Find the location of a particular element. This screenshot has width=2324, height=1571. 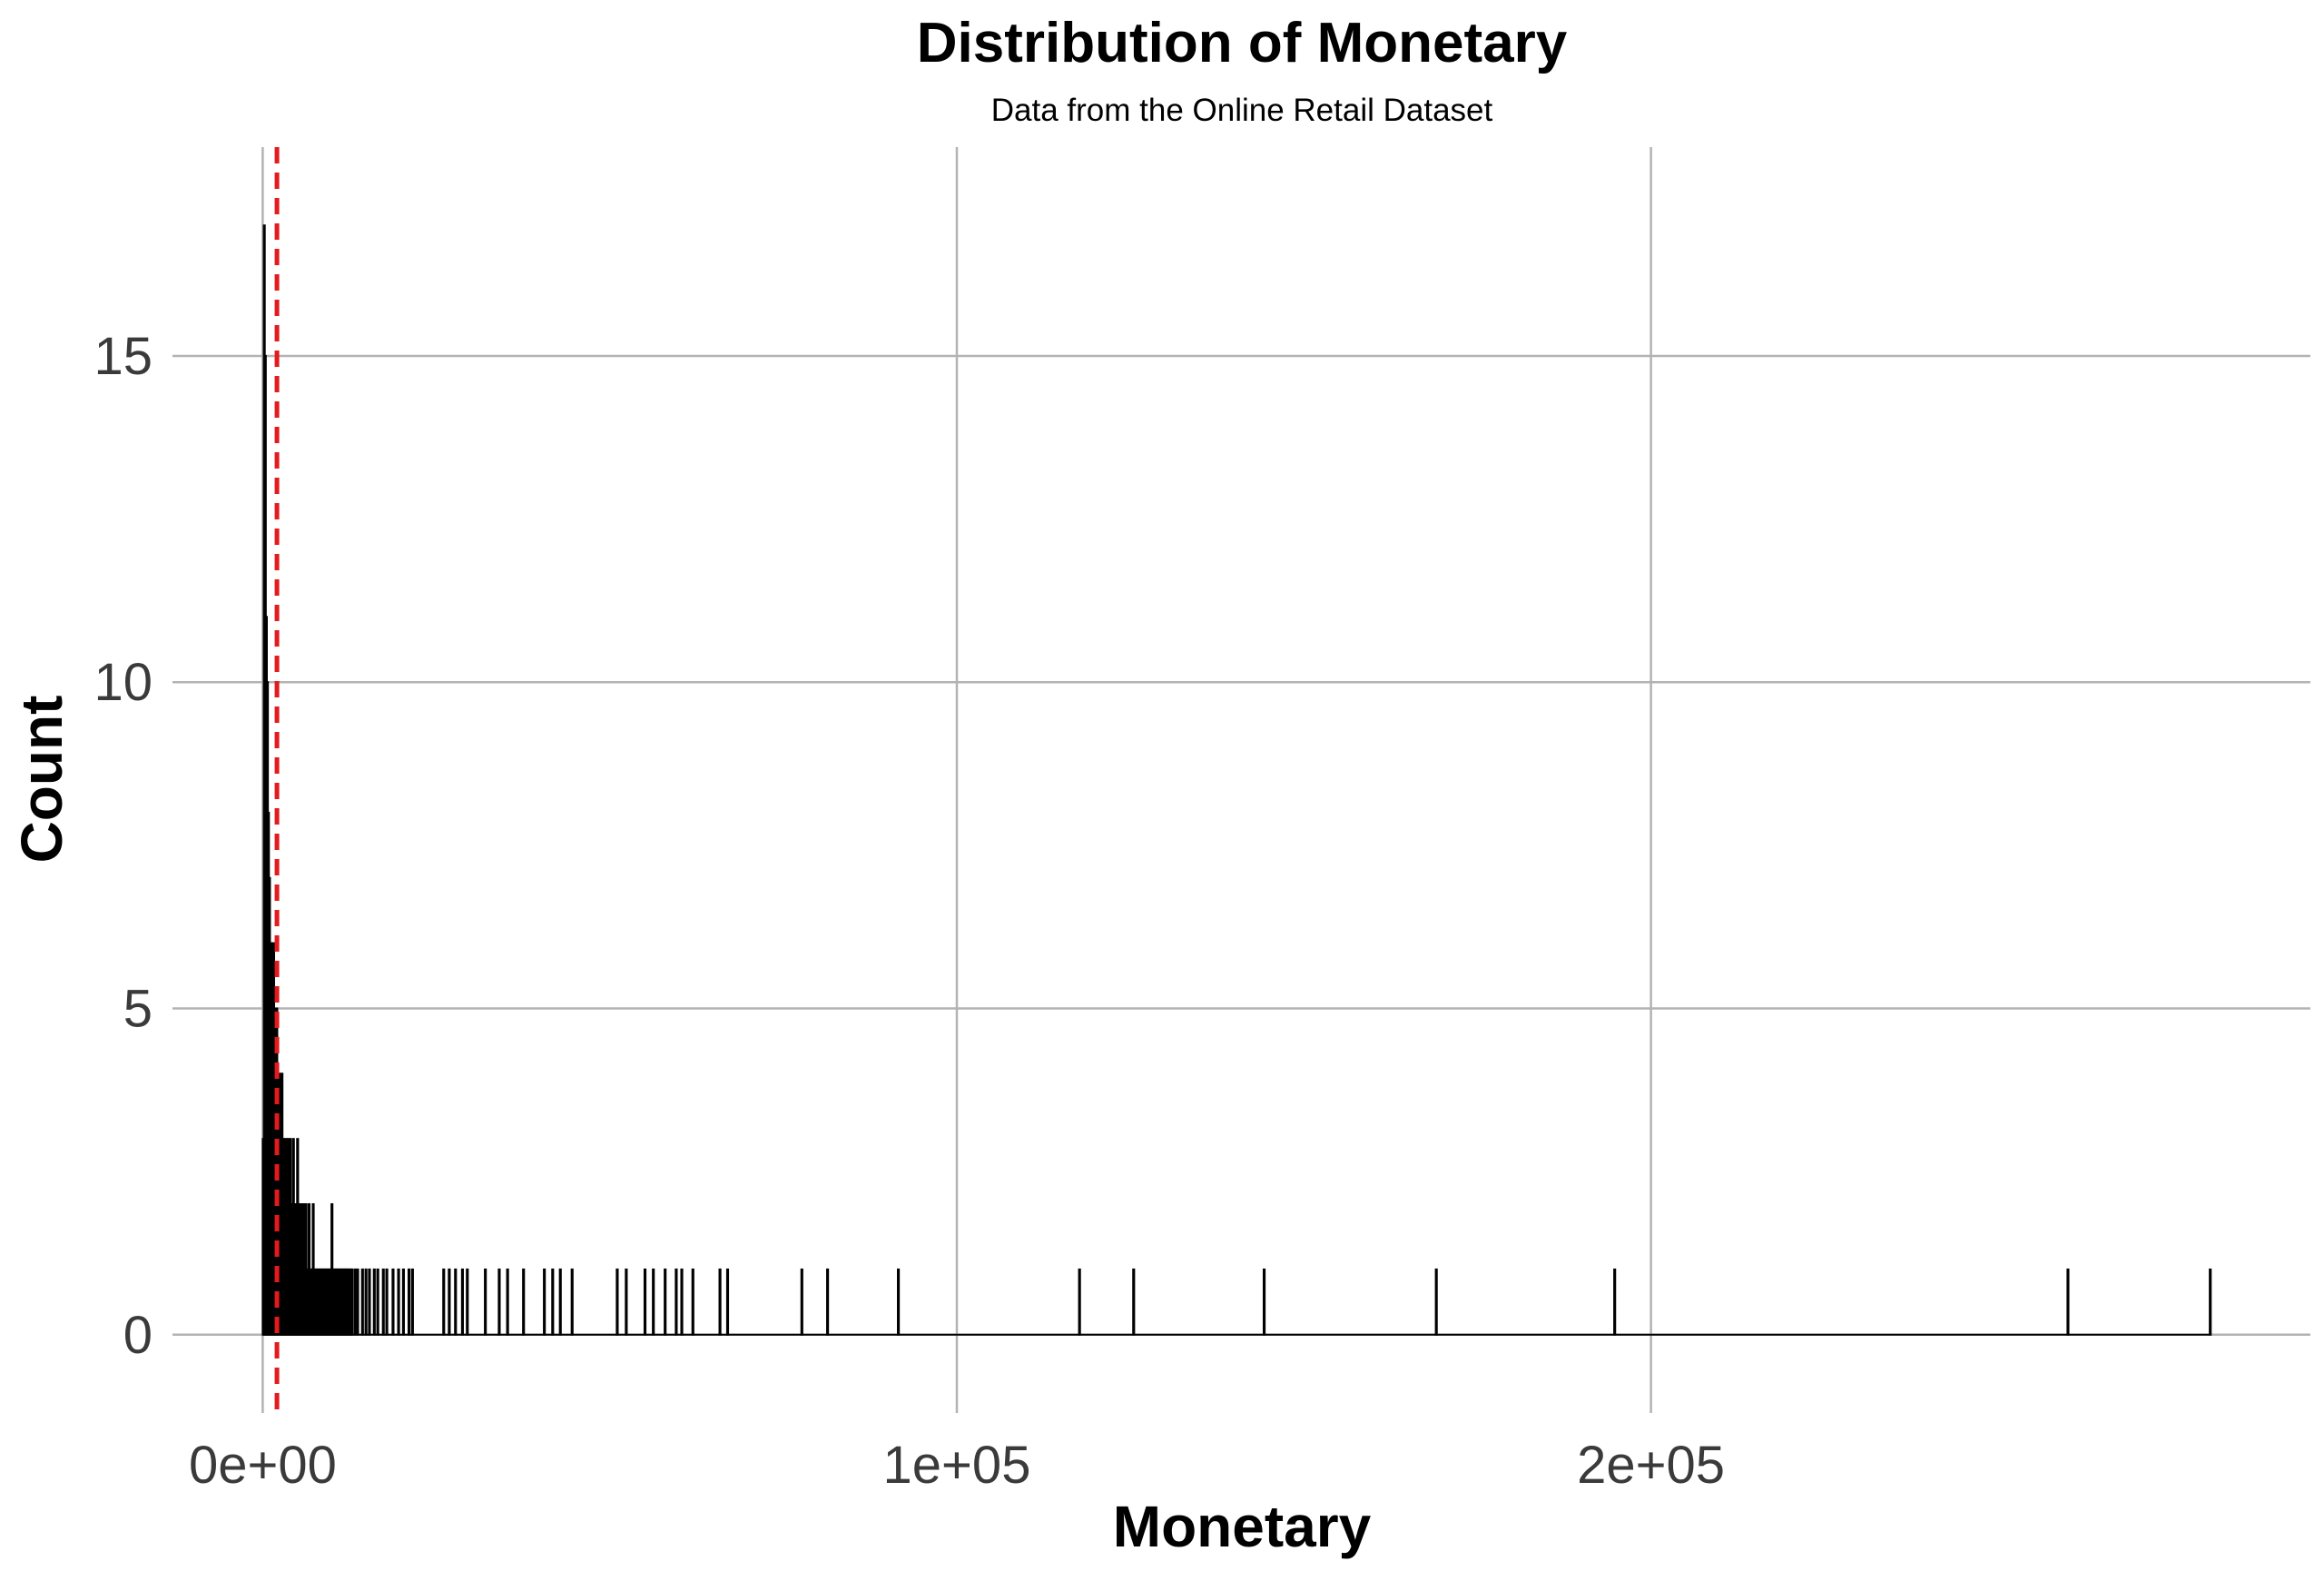

chart-title: Distribution of Monetary is located at coordinates (1242, 43).